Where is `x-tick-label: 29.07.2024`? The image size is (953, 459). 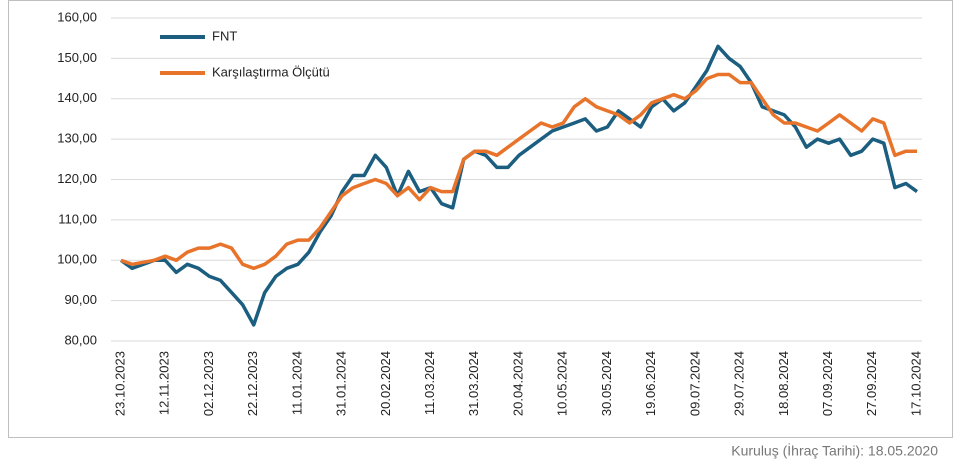 x-tick-label: 29.07.2024 is located at coordinates (739, 383).